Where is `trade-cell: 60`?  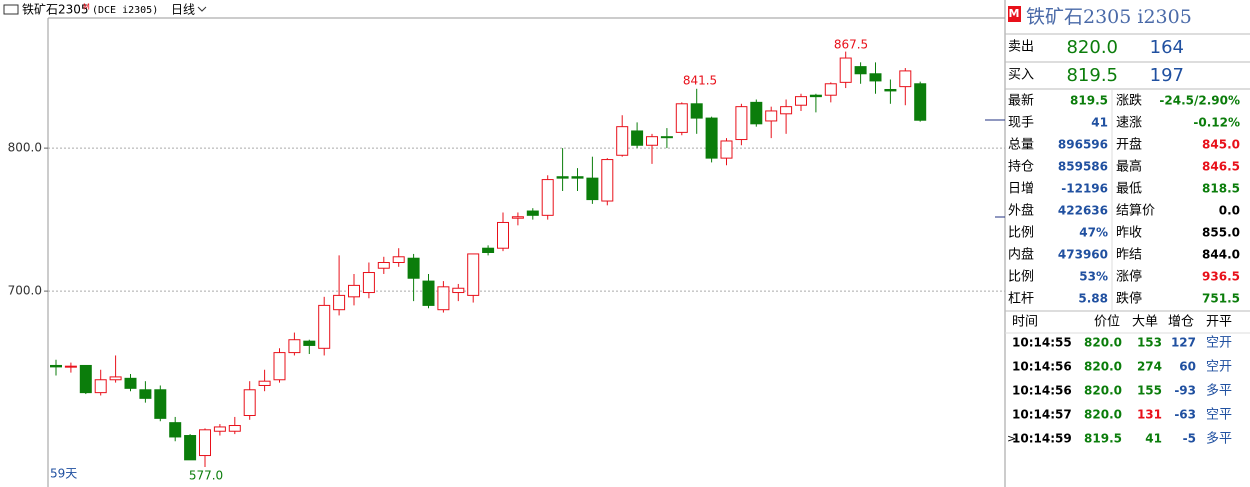 trade-cell: 60 is located at coordinates (1187, 367).